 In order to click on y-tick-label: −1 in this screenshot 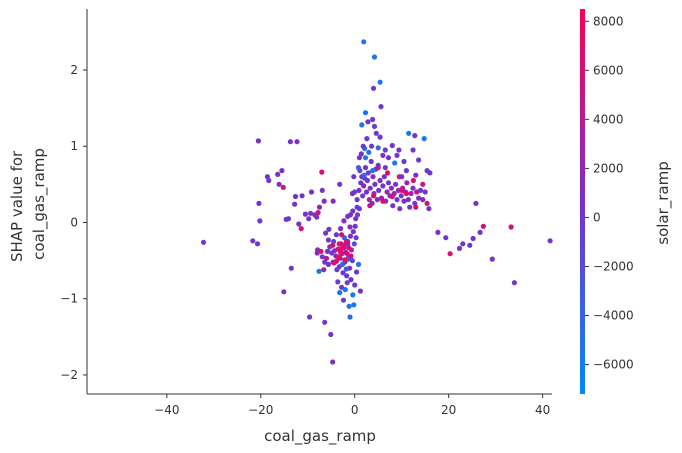, I will do `click(69, 299)`.